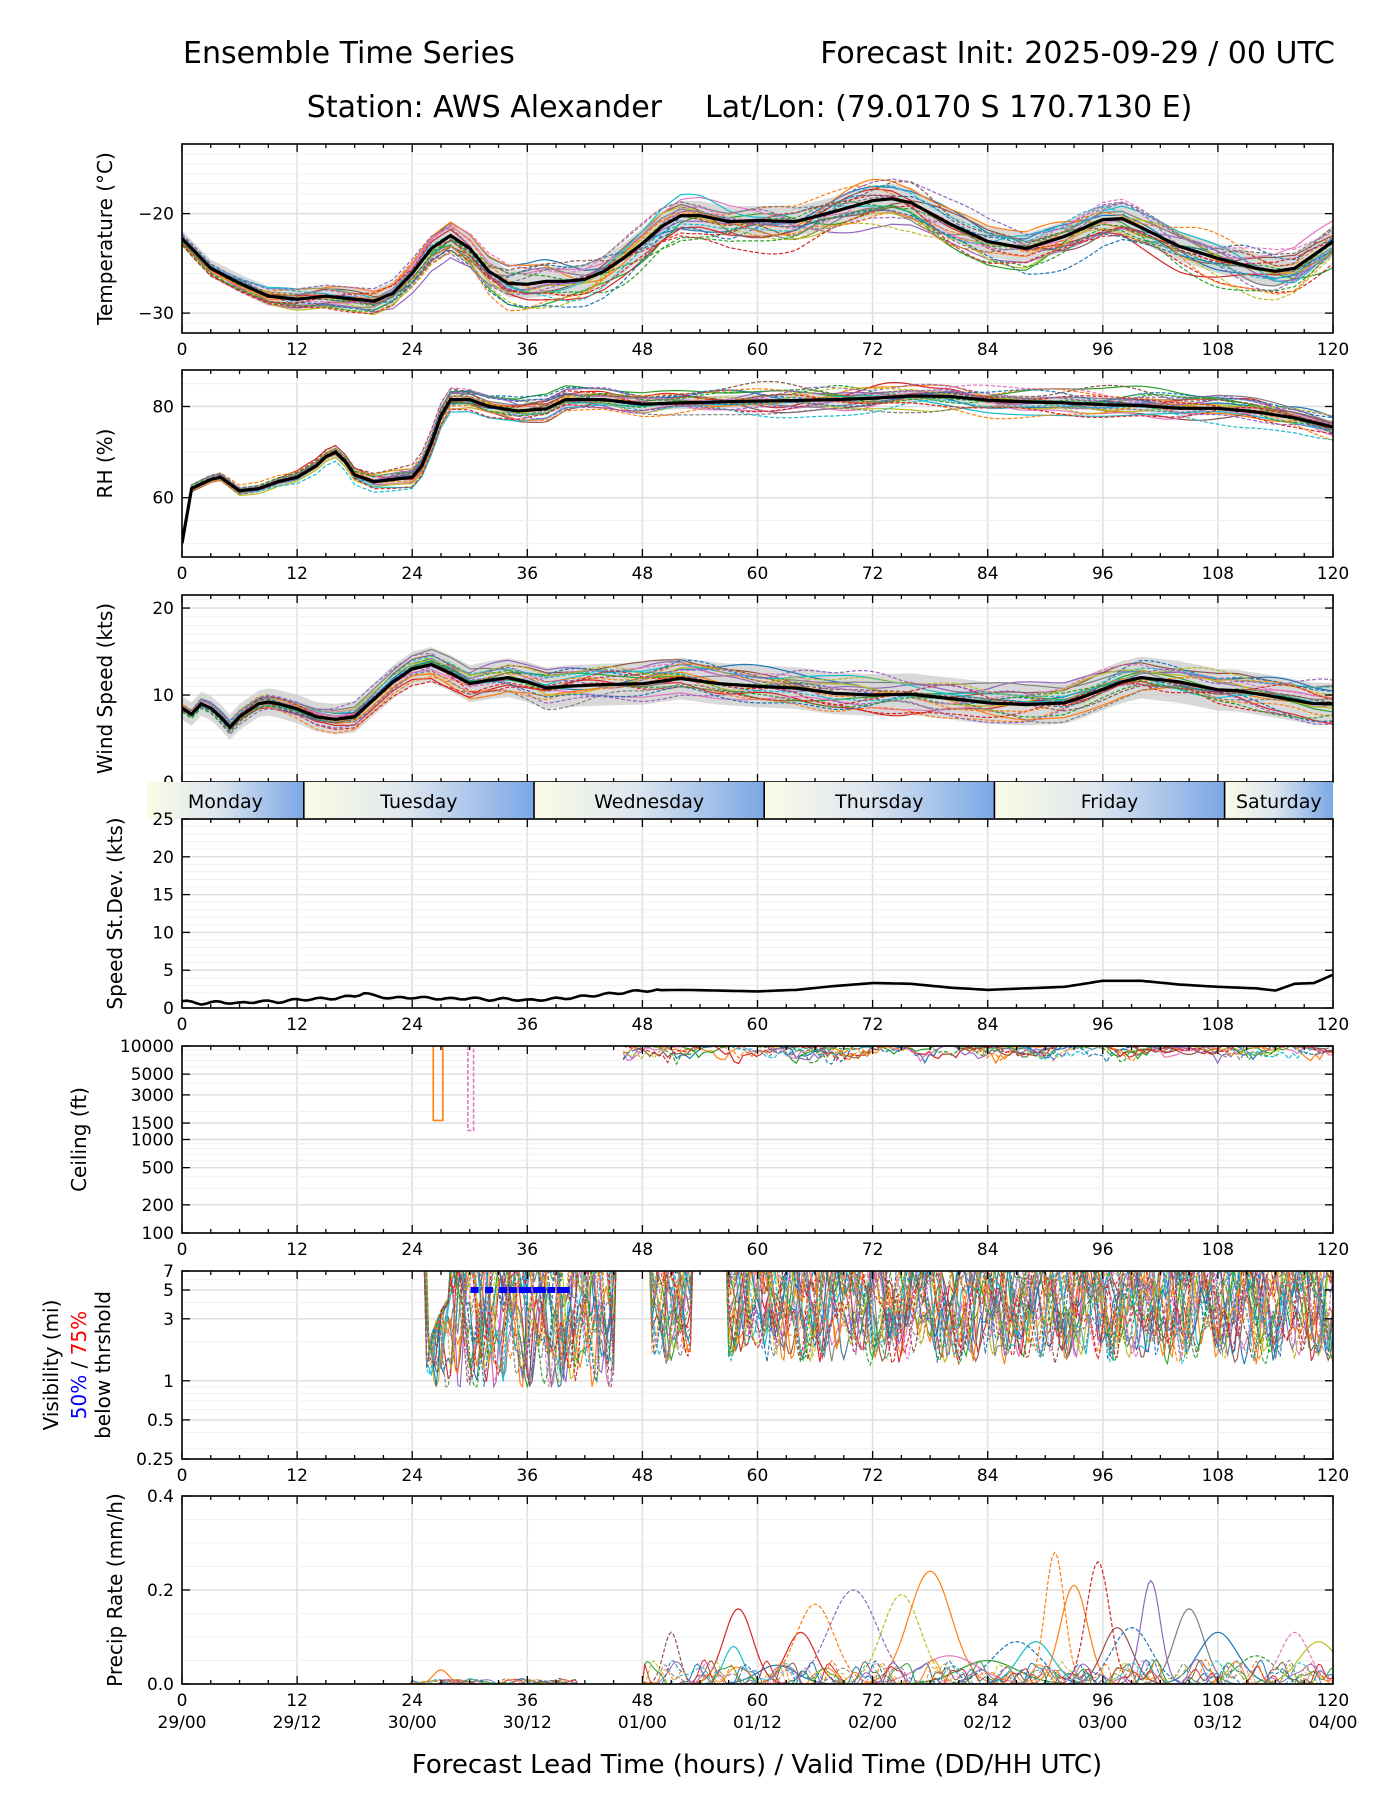 Image resolution: width=1400 pixels, height=1800 pixels. Describe the element at coordinates (115, 913) in the screenshot. I see `y-axis-label: Speed St.Dev. (kts)` at that location.